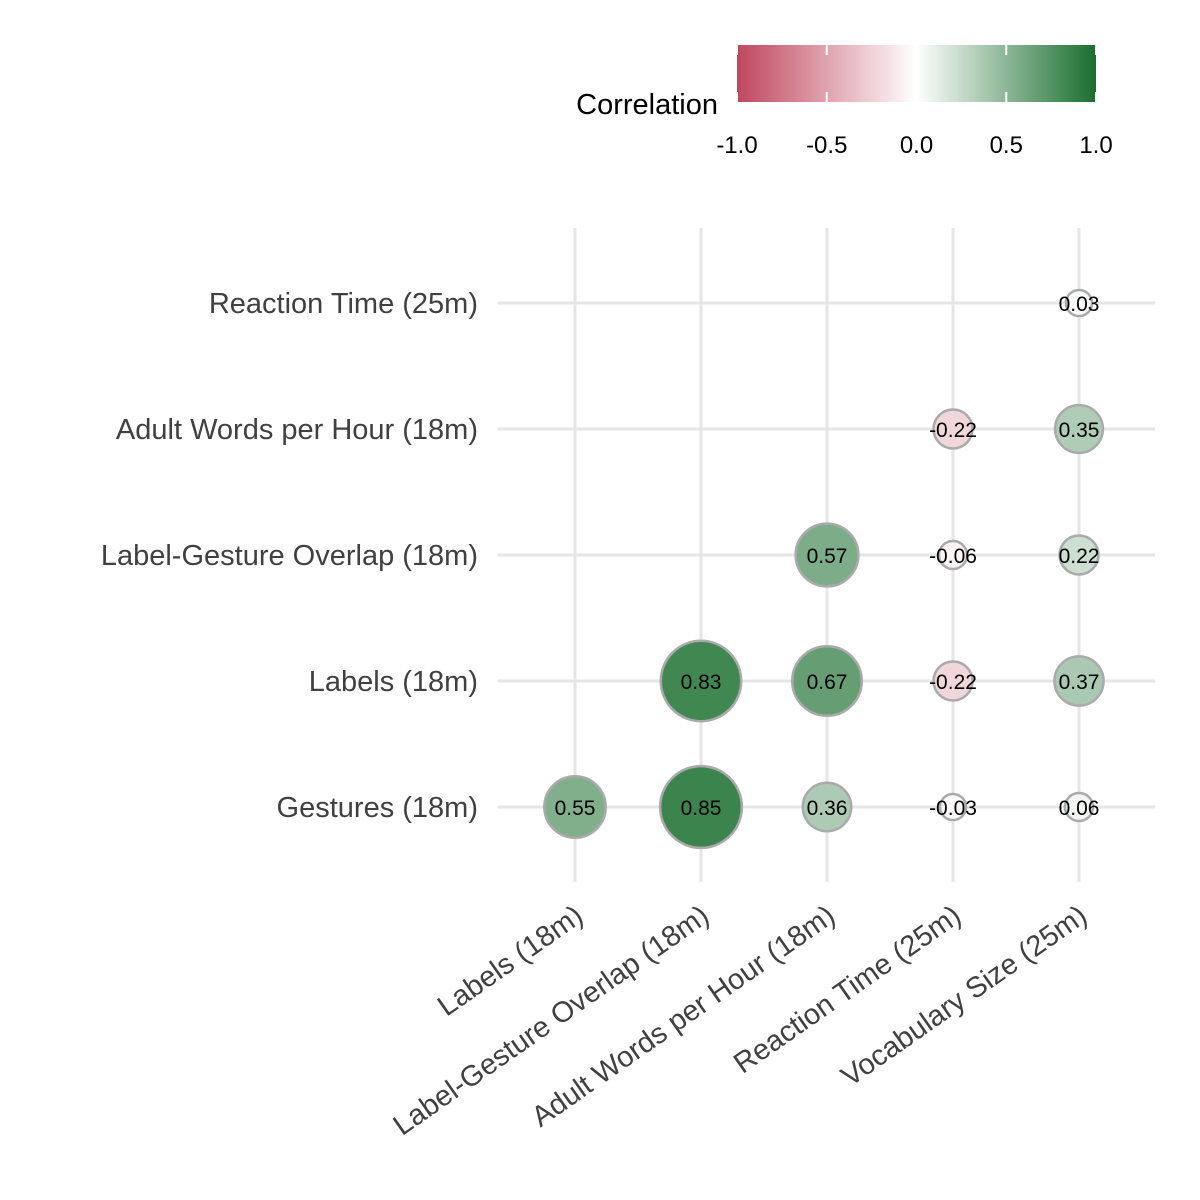 The width and height of the screenshot is (1200, 1200). I want to click on correlation-value-label: 0.83, so click(701, 682).